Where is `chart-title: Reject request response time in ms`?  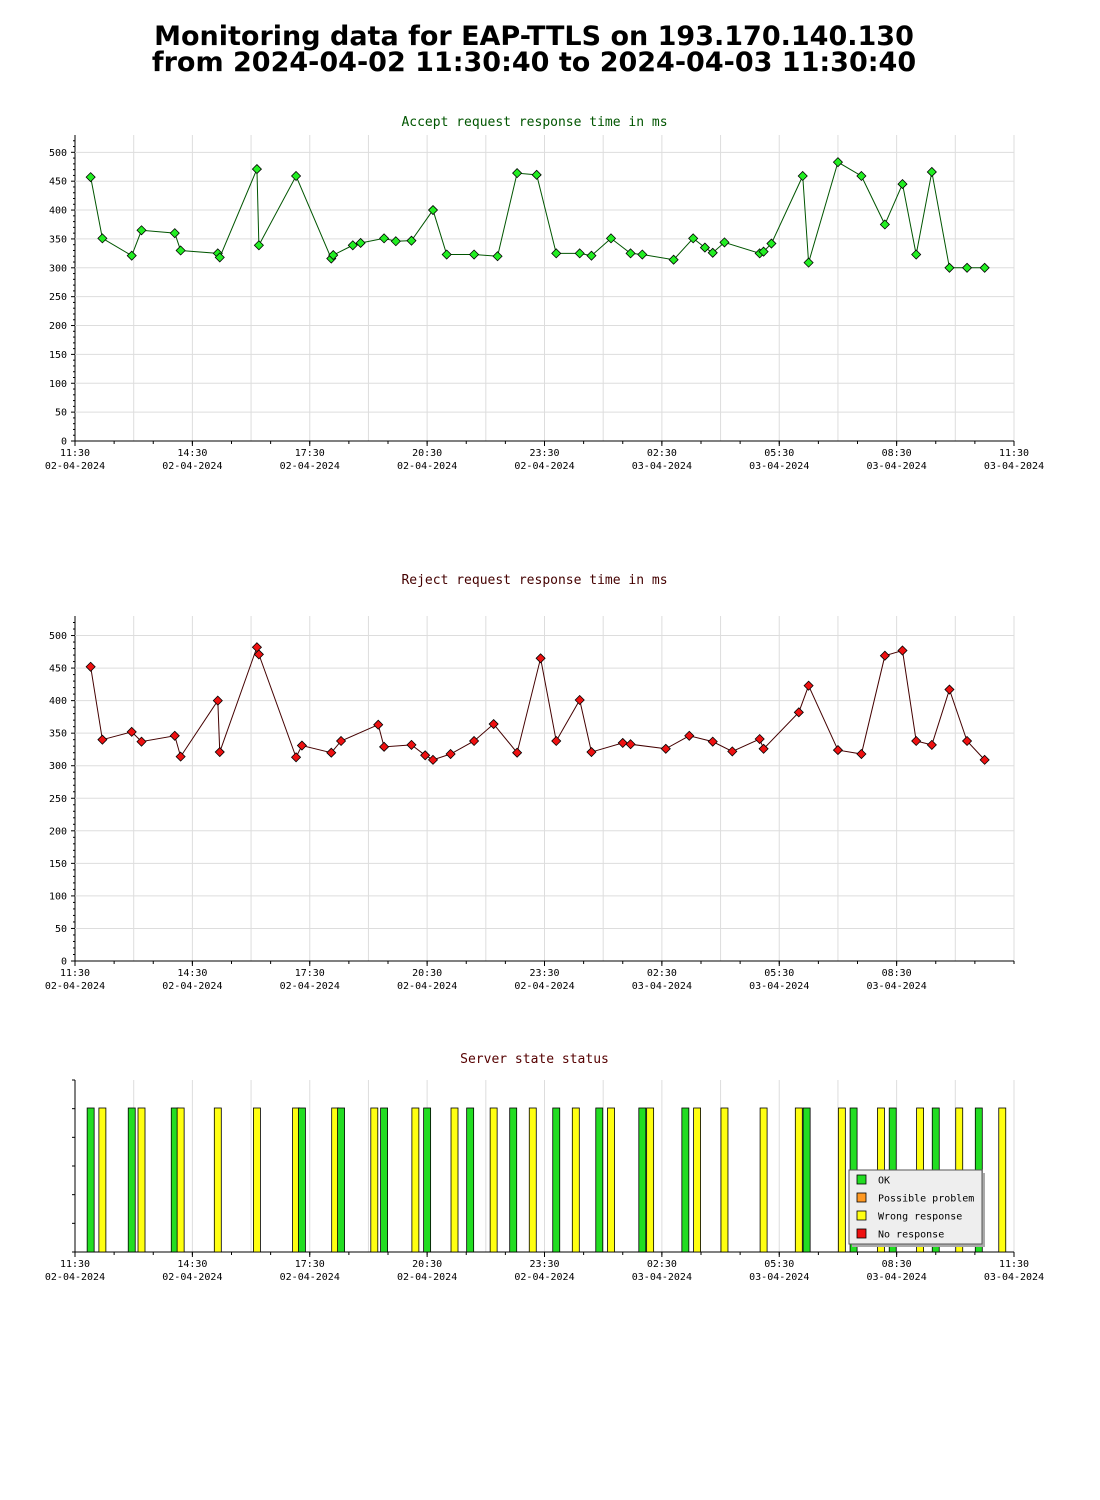 chart-title: Reject request response time in ms is located at coordinates (534, 580).